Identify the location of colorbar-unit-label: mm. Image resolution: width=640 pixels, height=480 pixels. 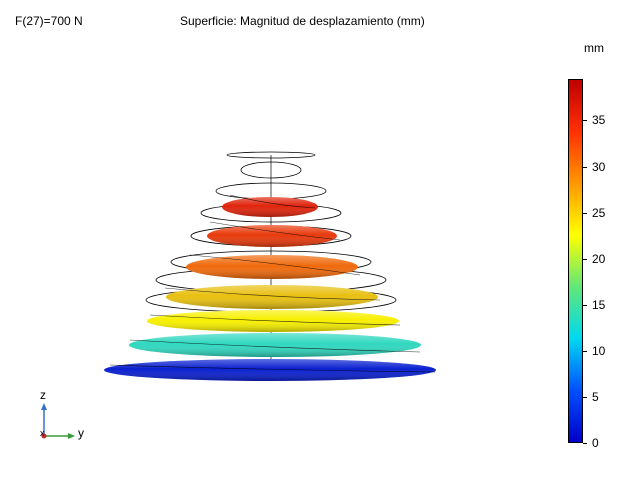
(594, 48).